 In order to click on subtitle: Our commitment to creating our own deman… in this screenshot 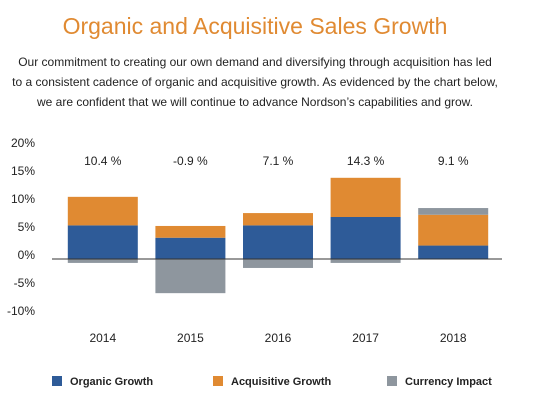, I will do `click(255, 62)`.